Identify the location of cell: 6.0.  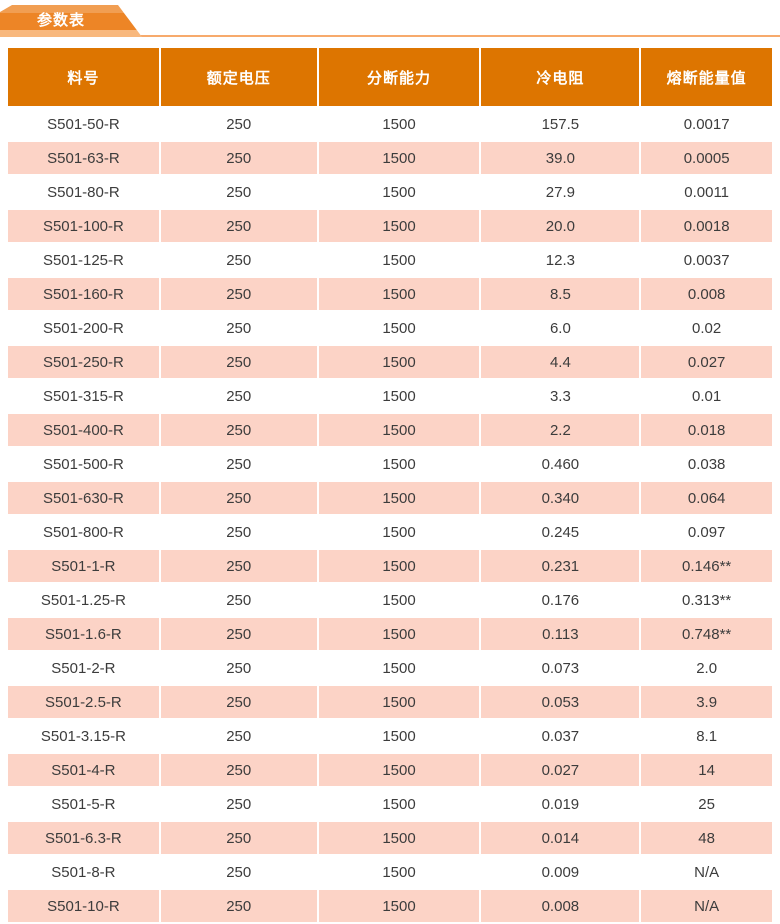
(560, 328).